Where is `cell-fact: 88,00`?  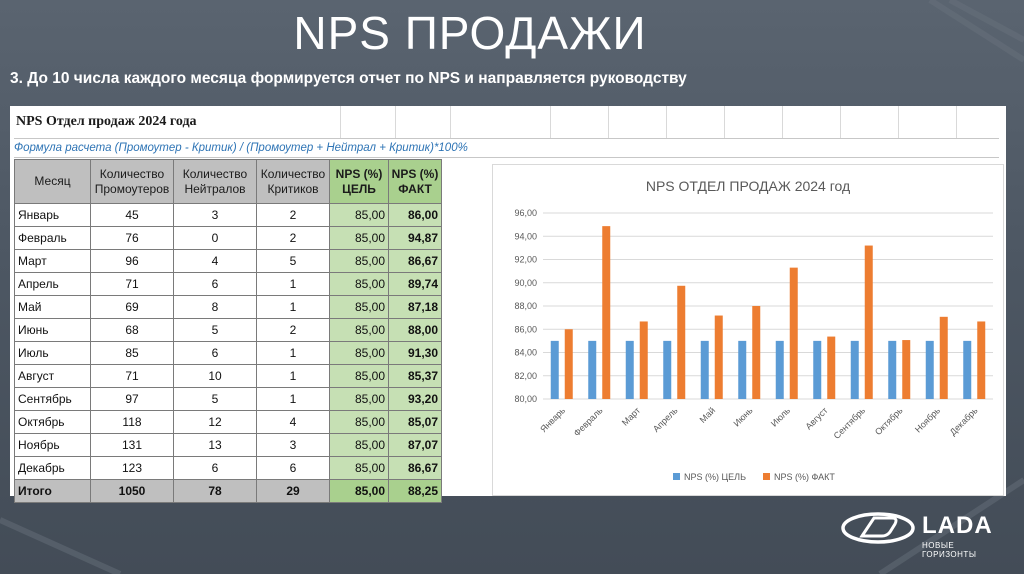
cell-fact: 88,00 is located at coordinates (415, 330).